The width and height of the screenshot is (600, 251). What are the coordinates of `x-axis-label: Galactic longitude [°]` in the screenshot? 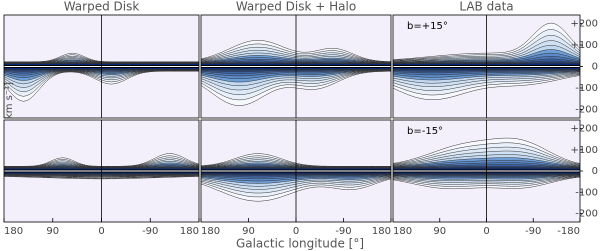 It's located at (300, 244).